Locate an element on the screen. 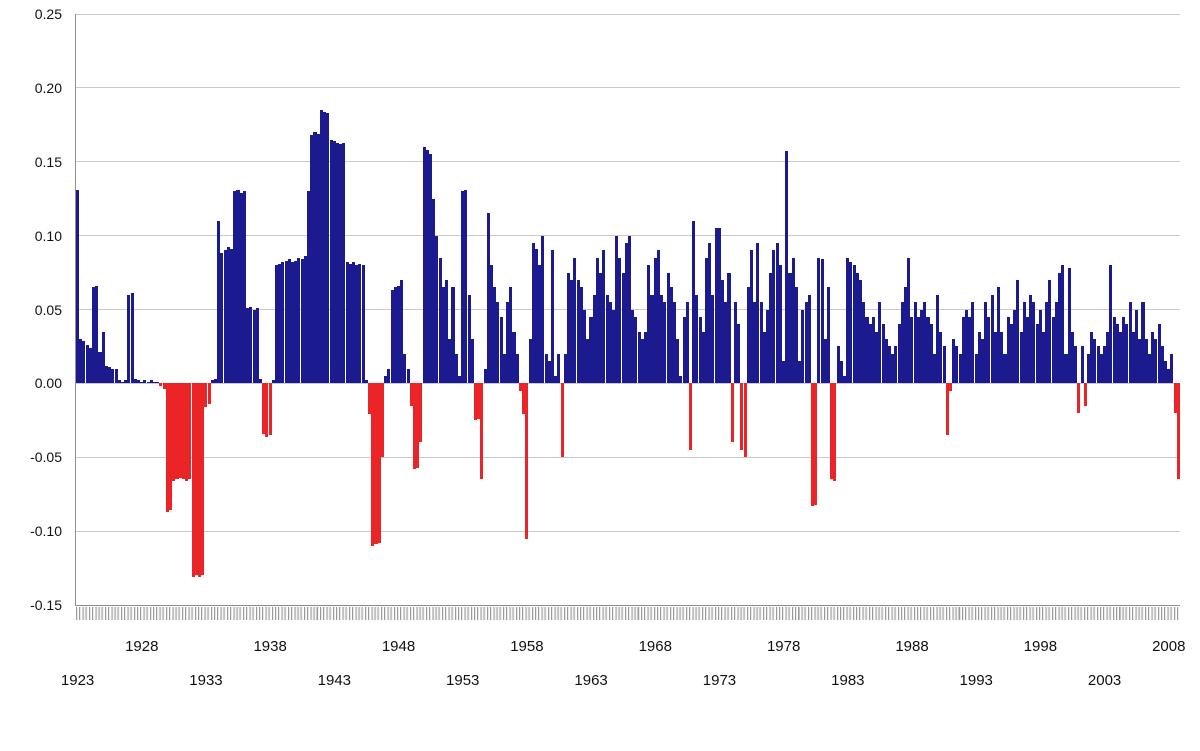 Image resolution: width=1200 pixels, height=751 pixels. x-tick-label-1993: 1993 is located at coordinates (976, 680).